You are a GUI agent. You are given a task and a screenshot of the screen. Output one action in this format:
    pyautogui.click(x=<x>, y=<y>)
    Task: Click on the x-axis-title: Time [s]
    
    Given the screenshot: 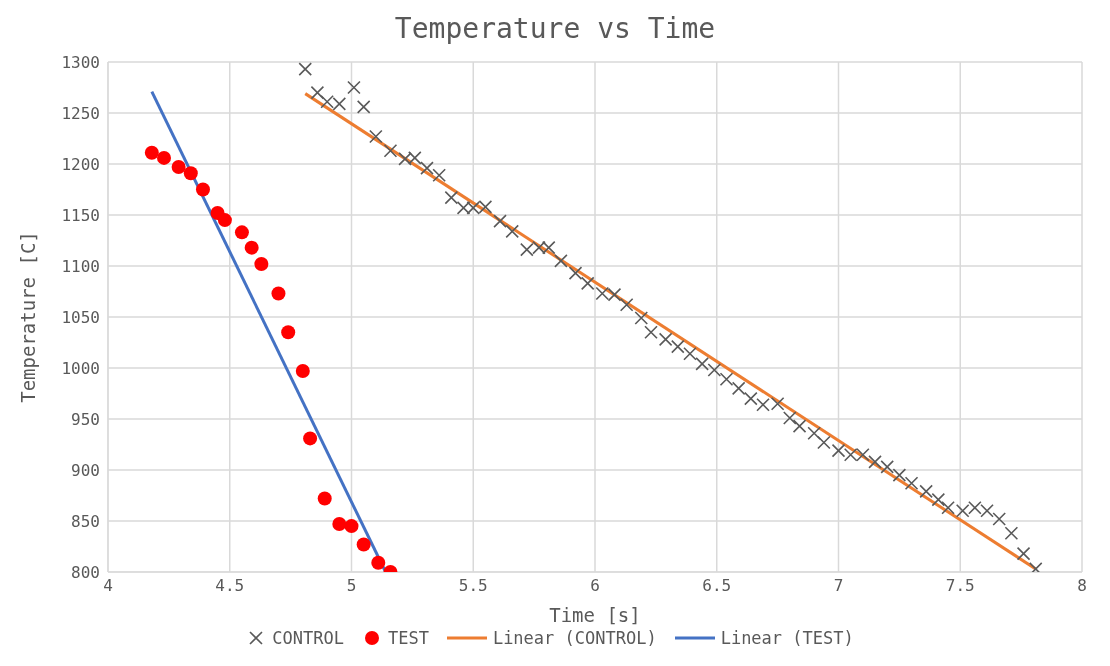 What is the action you would take?
    pyautogui.click(x=595, y=615)
    